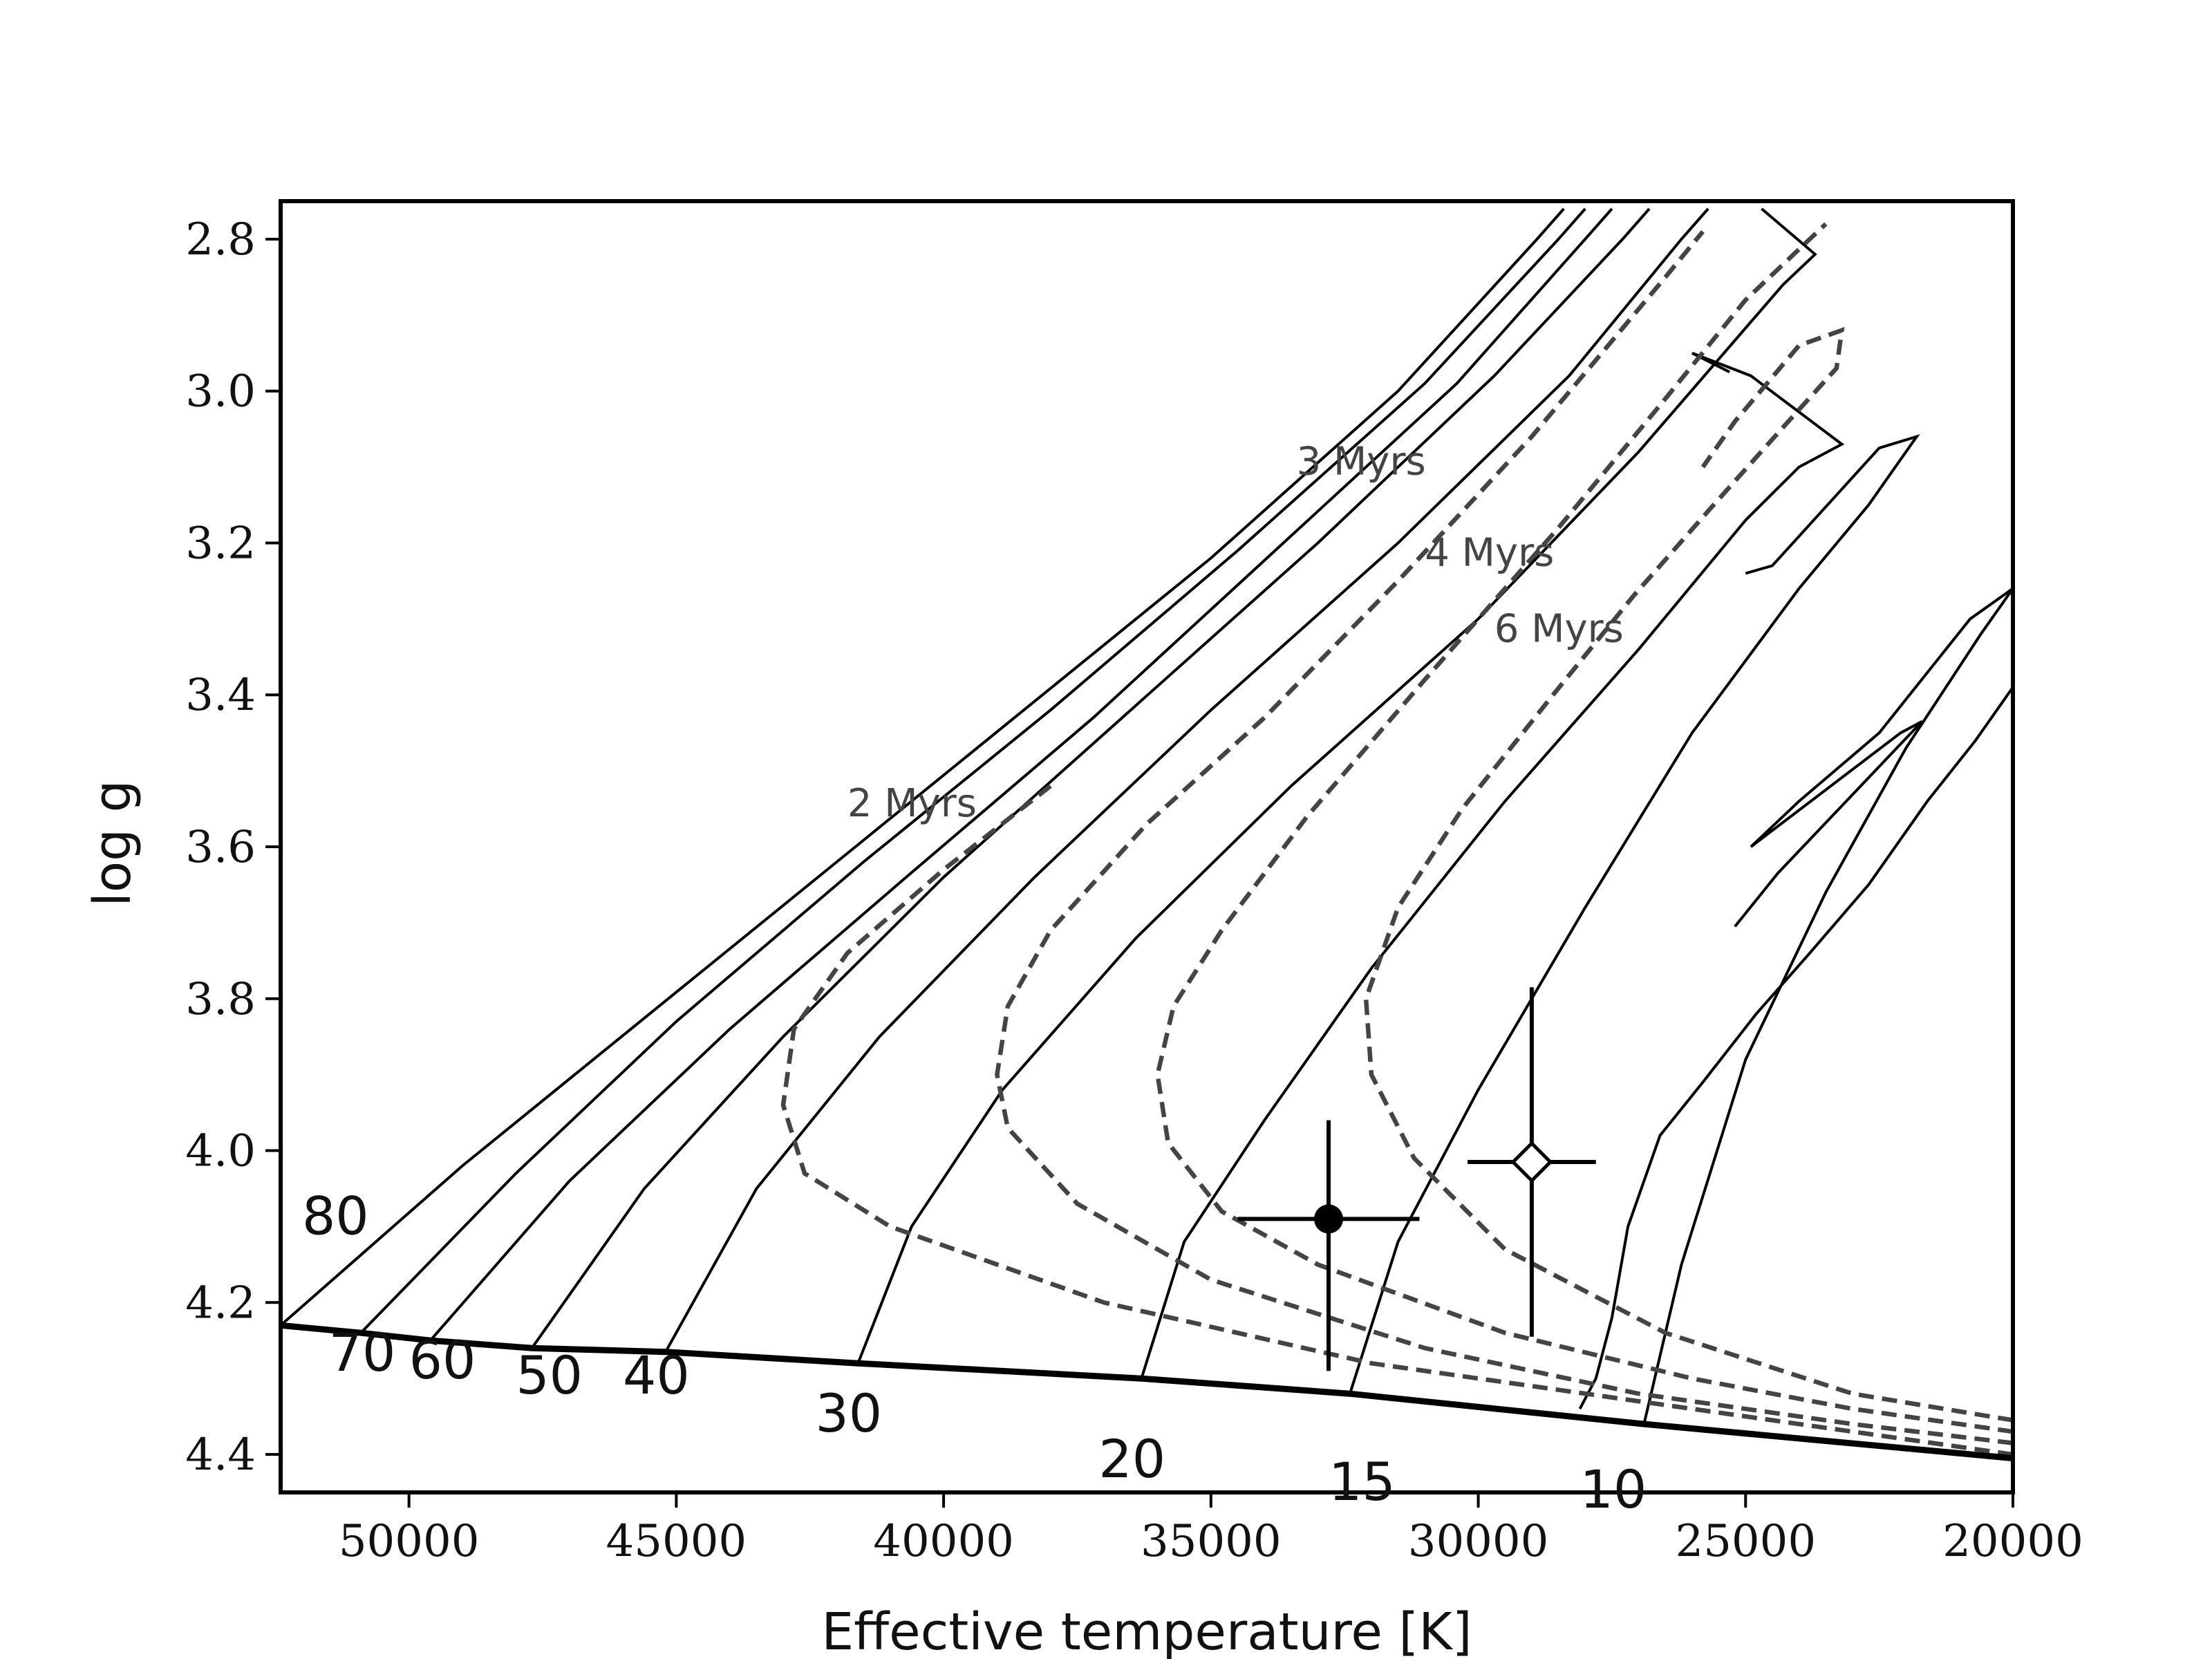 The width and height of the screenshot is (2212, 1659). Describe the element at coordinates (442, 1360) in the screenshot. I see `mass-label-60: 60` at that location.